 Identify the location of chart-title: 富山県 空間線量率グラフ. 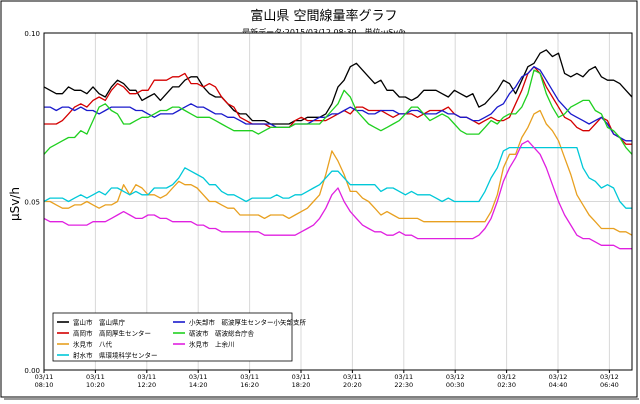
(323, 16).